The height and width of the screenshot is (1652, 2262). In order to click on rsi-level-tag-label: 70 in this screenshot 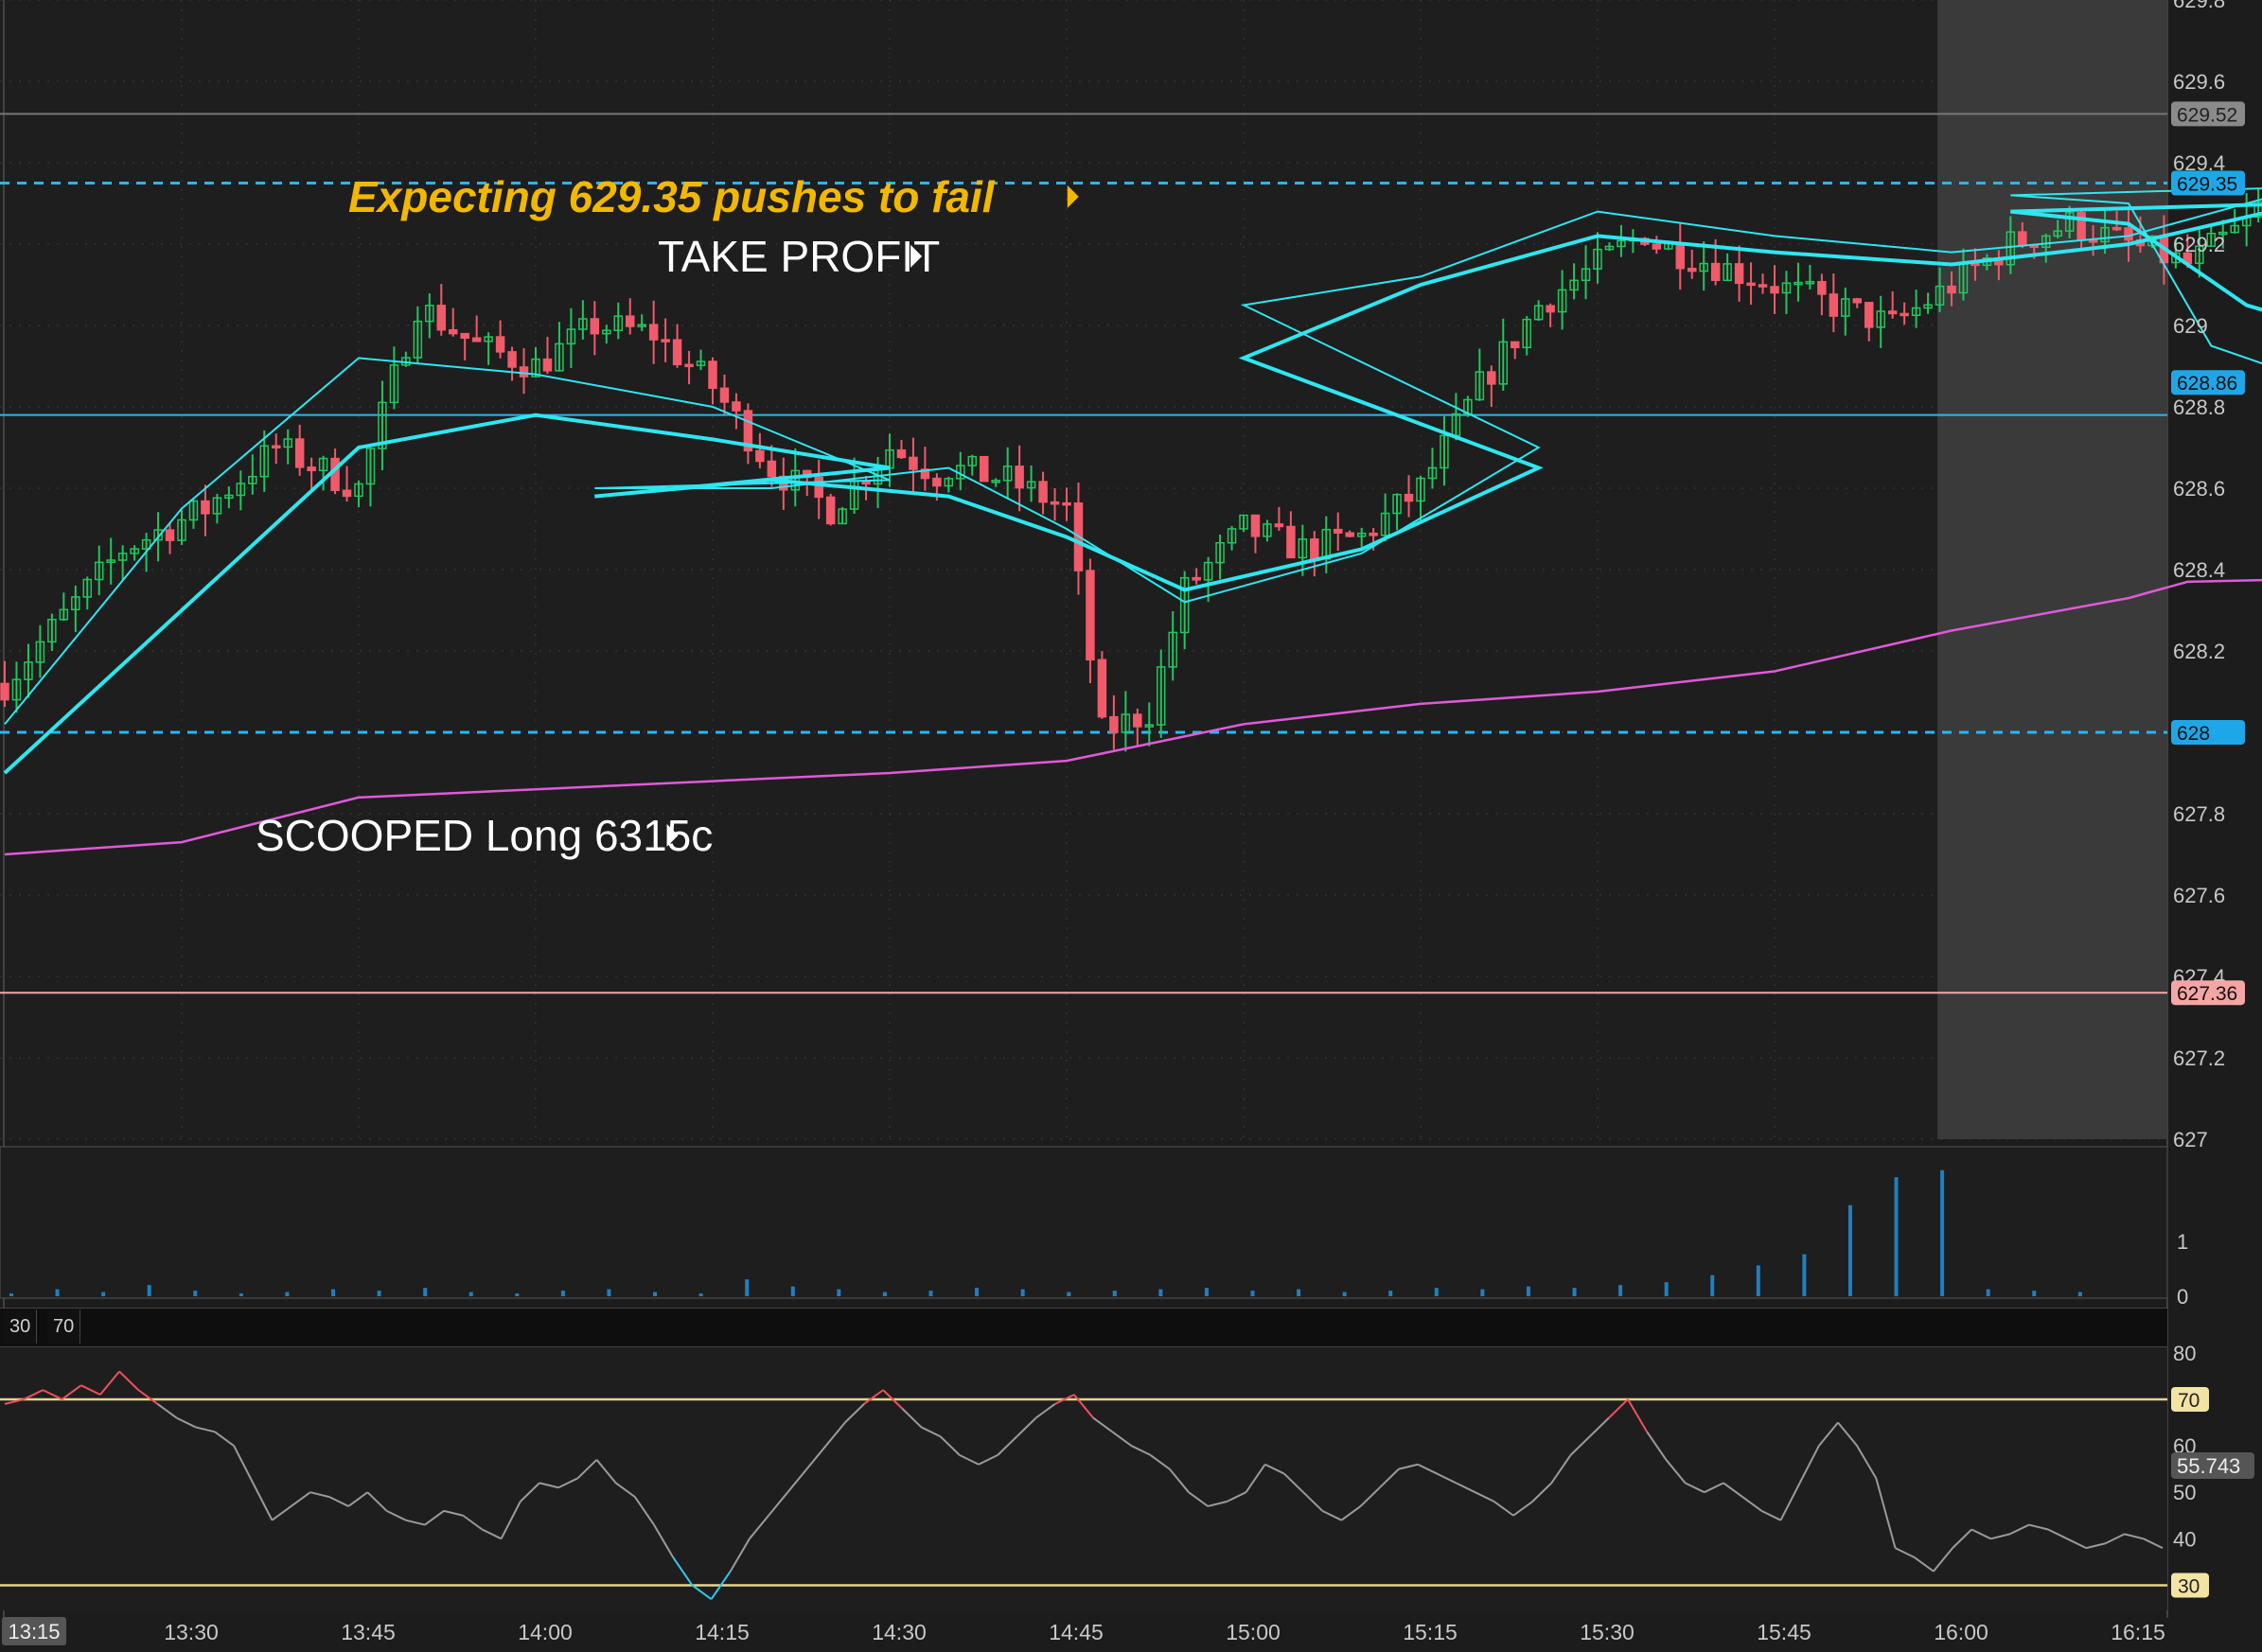, I will do `click(2189, 1401)`.